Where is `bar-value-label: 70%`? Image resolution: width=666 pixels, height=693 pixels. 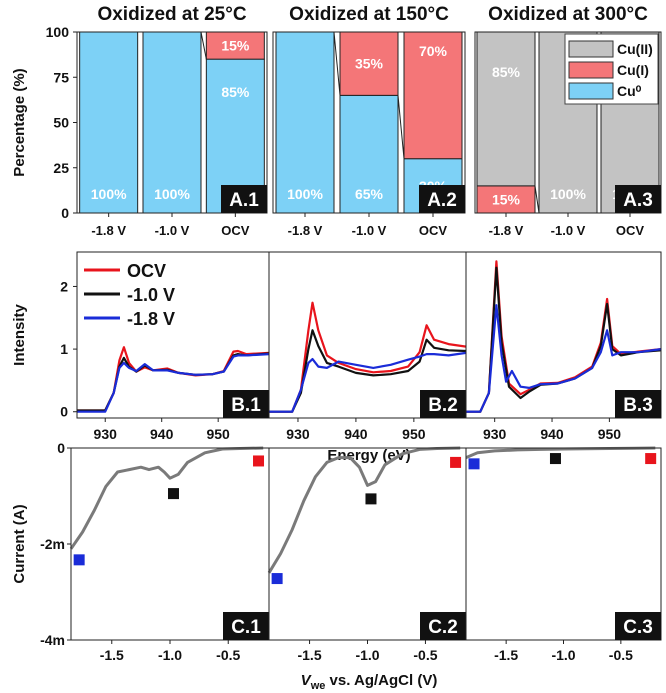
bar-value-label: 70% is located at coordinates (433, 51).